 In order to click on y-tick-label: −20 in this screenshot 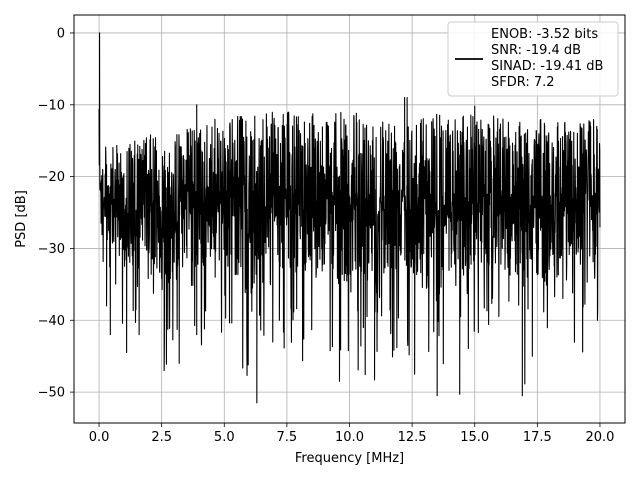, I will do `click(51, 177)`.